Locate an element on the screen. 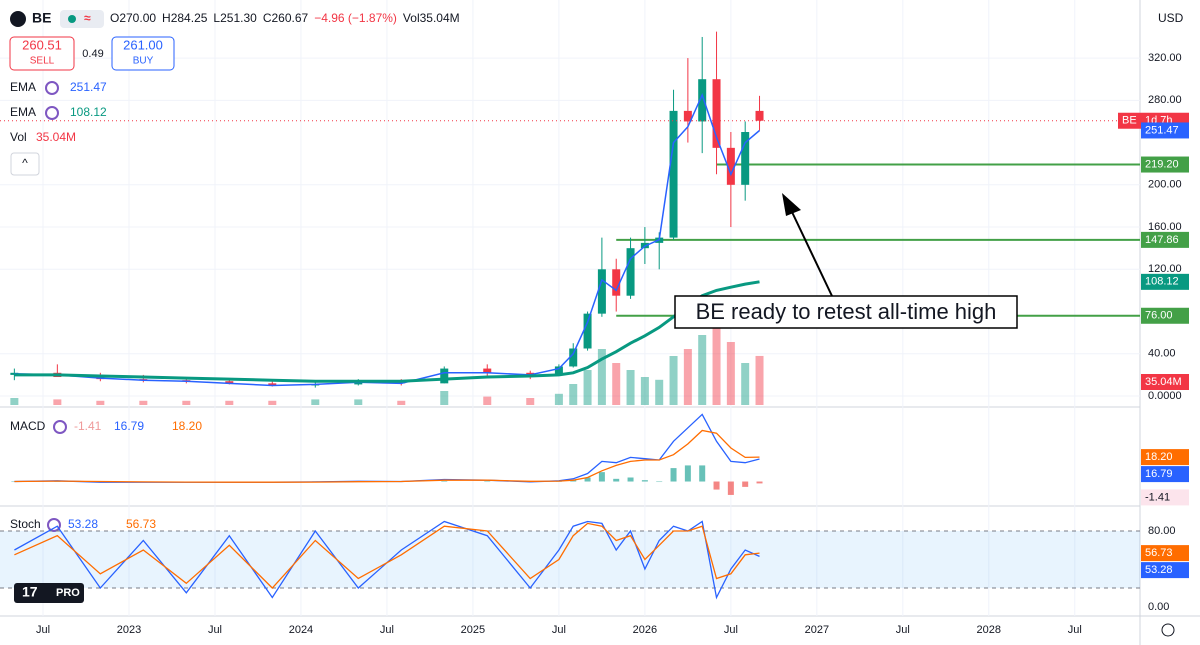 Image resolution: width=1200 pixels, height=645 pixels. logo-mark: 17 is located at coordinates (30, 592).